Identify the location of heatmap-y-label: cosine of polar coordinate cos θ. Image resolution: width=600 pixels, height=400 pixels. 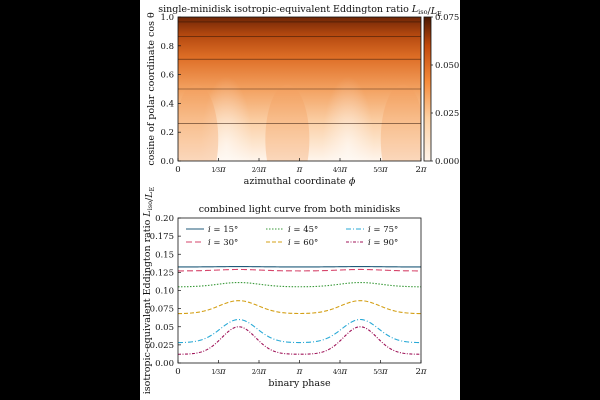
(151, 89).